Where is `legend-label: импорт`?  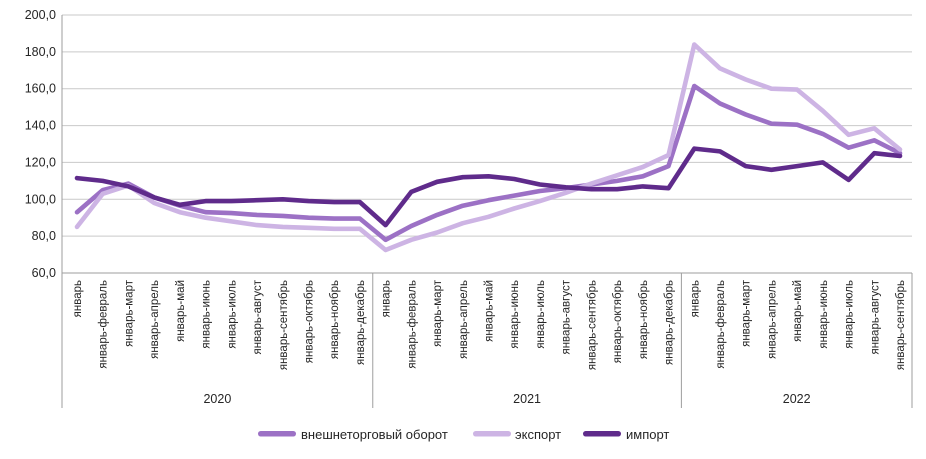 legend-label: импорт is located at coordinates (647, 434).